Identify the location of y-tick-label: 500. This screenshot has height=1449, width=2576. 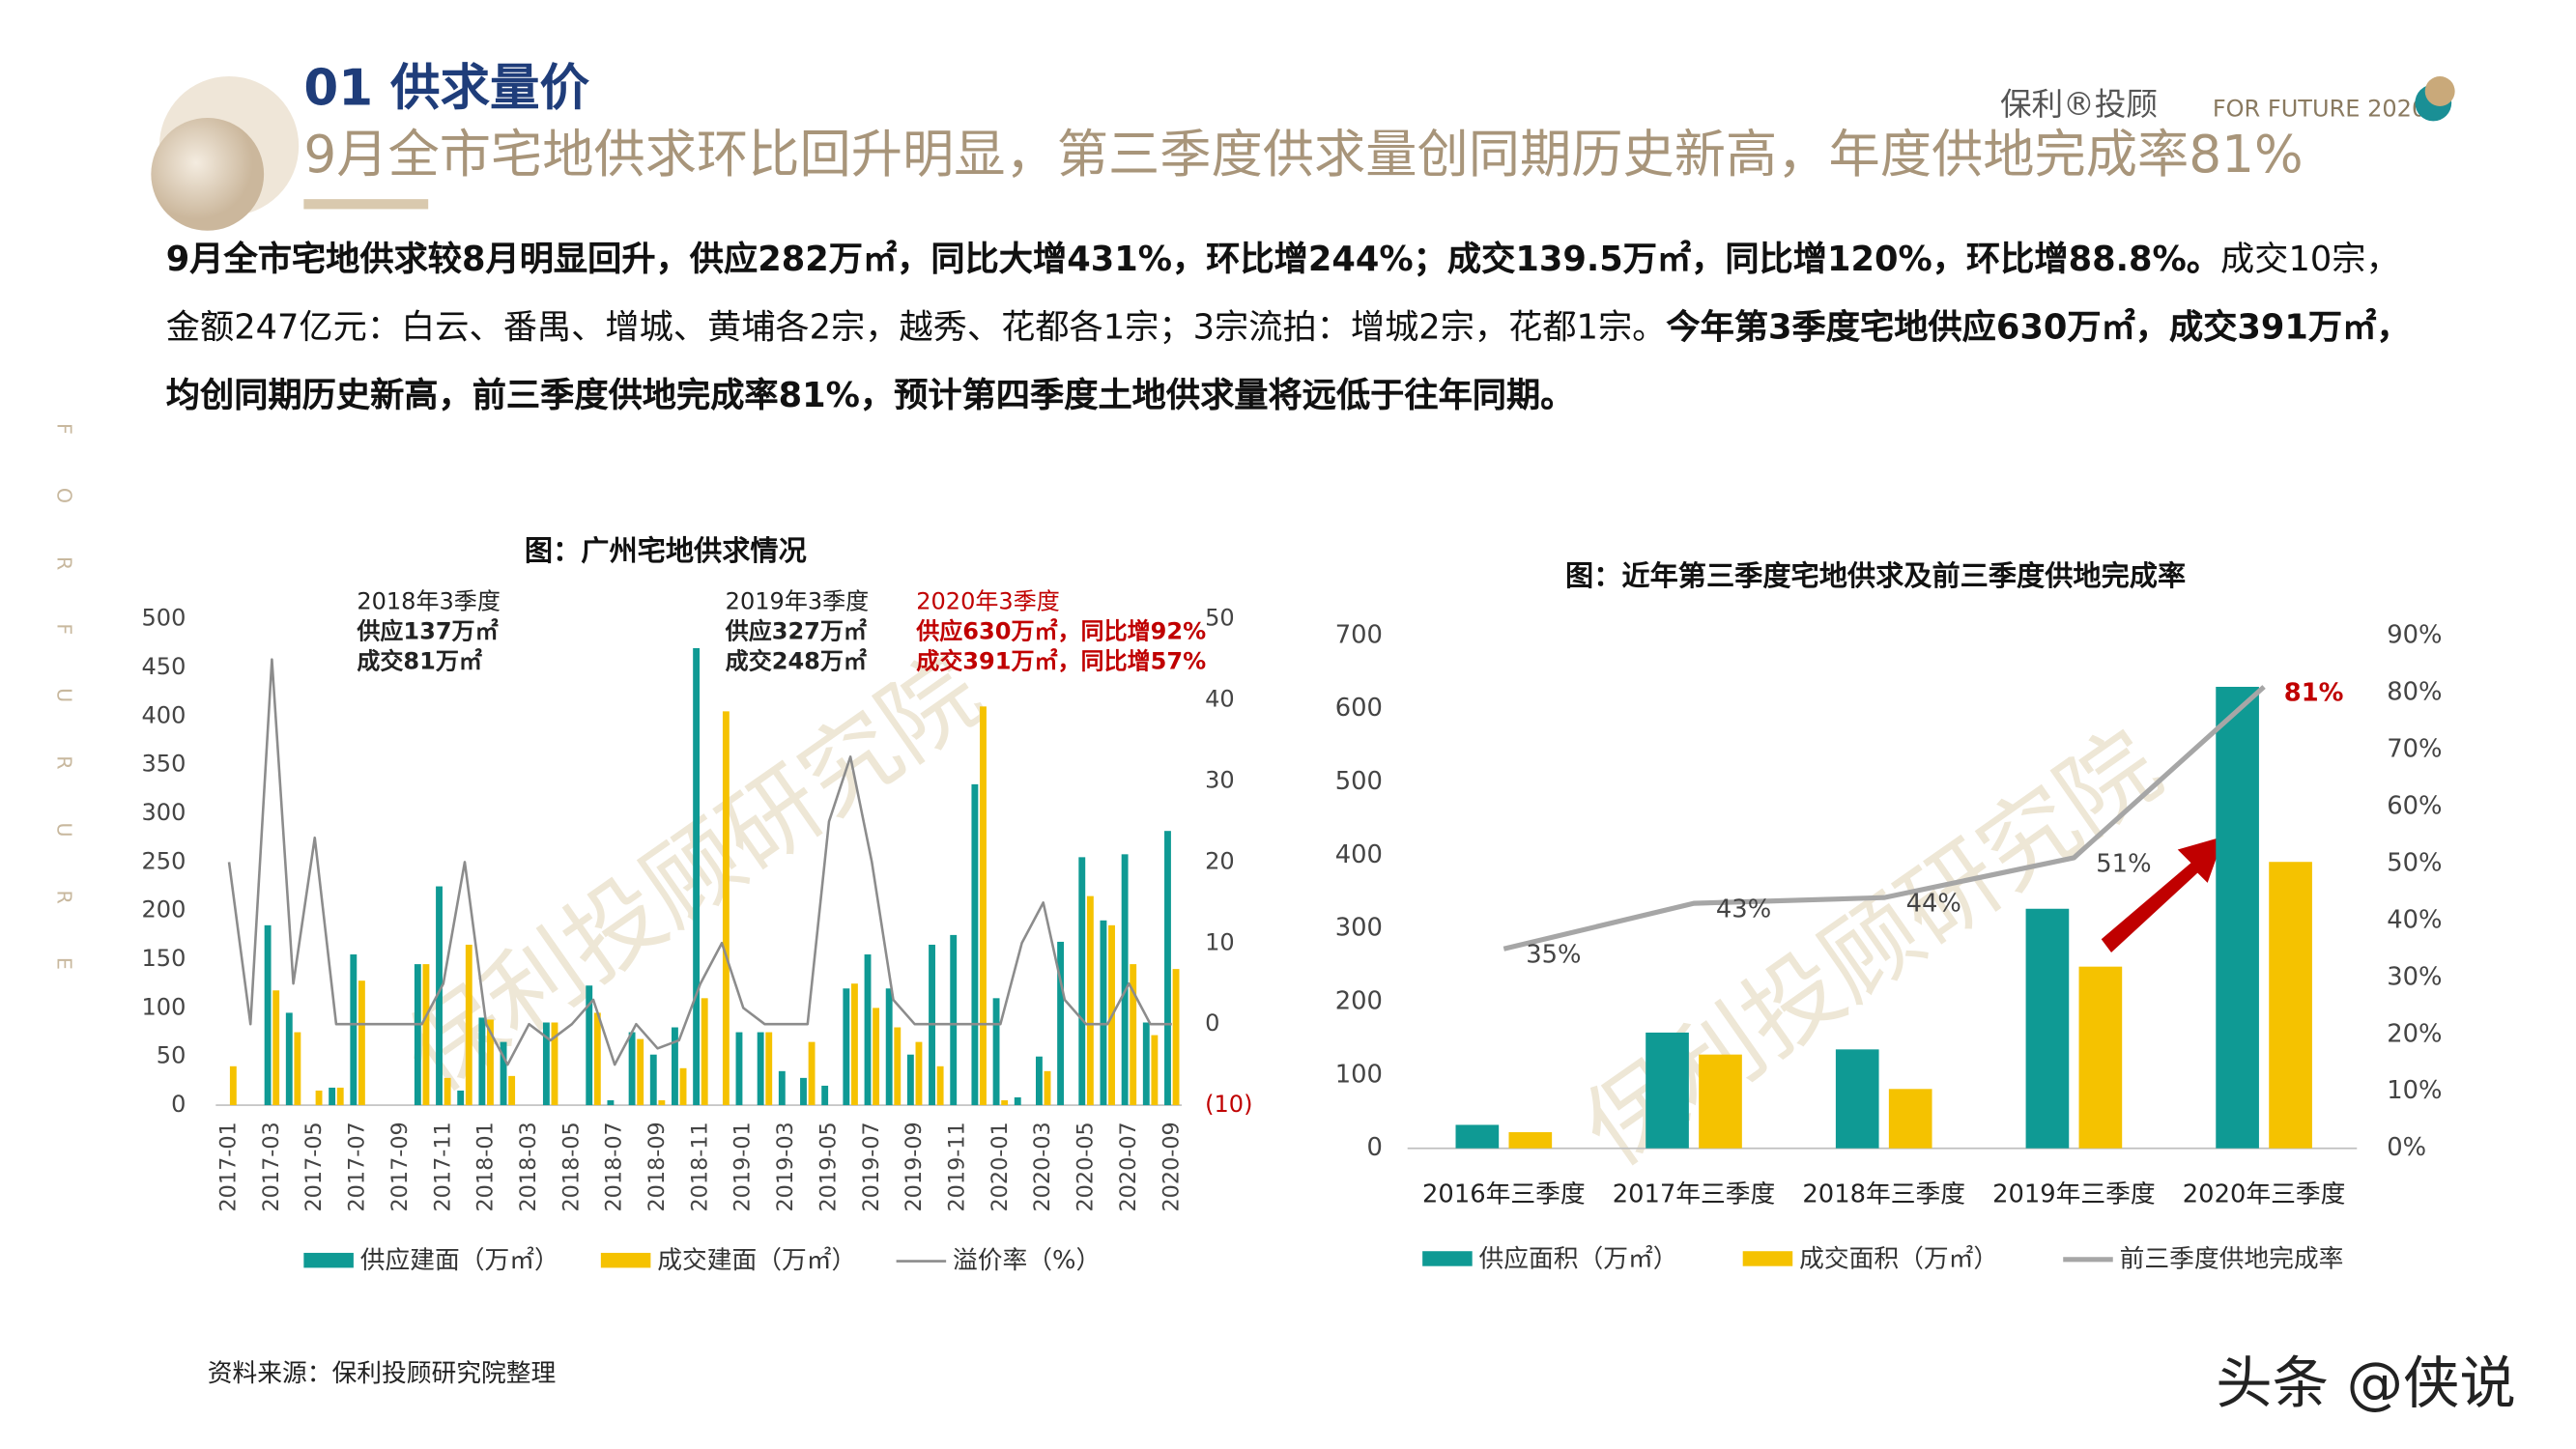
(164, 618).